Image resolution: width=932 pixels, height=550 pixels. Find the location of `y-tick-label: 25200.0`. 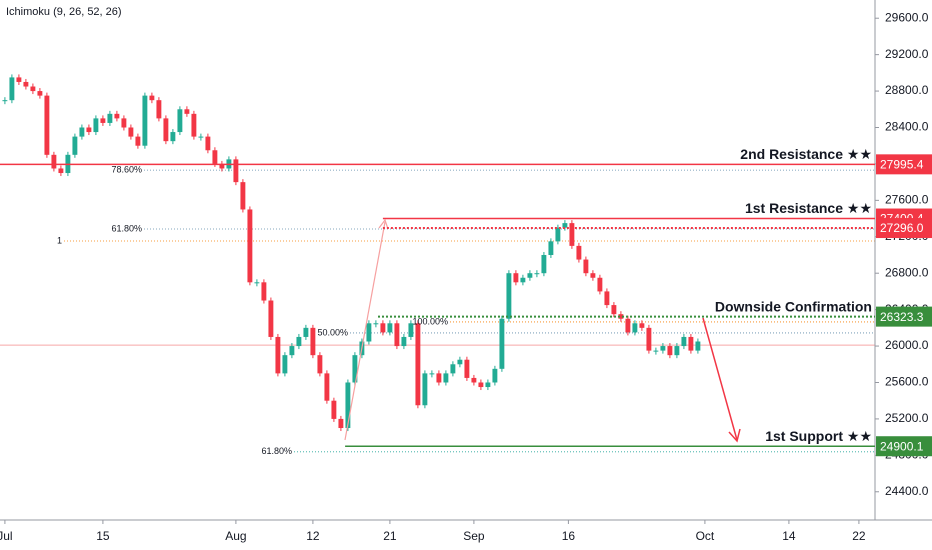

y-tick-label: 25200.0 is located at coordinates (907, 418).